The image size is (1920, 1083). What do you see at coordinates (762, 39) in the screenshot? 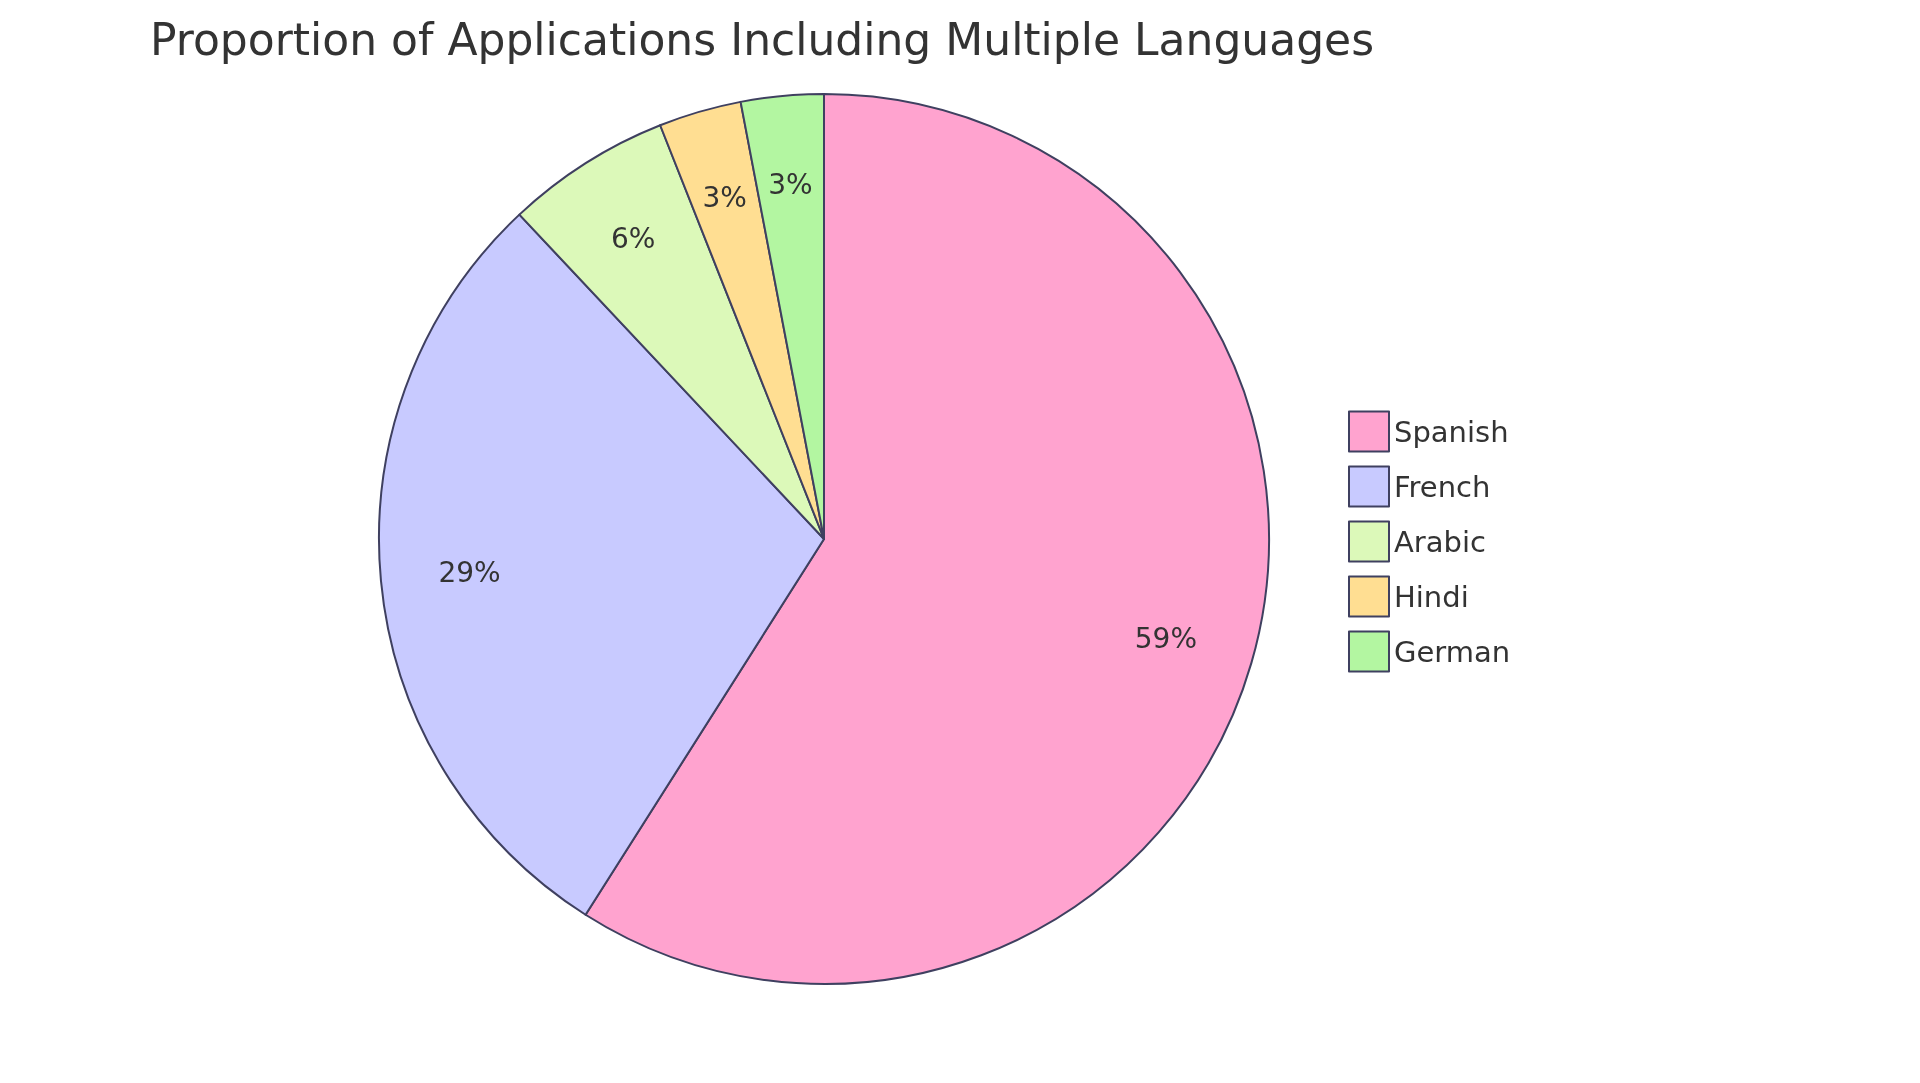
I see `chart-title: Proportion of Applications Including Multiple Languages` at bounding box center [762, 39].